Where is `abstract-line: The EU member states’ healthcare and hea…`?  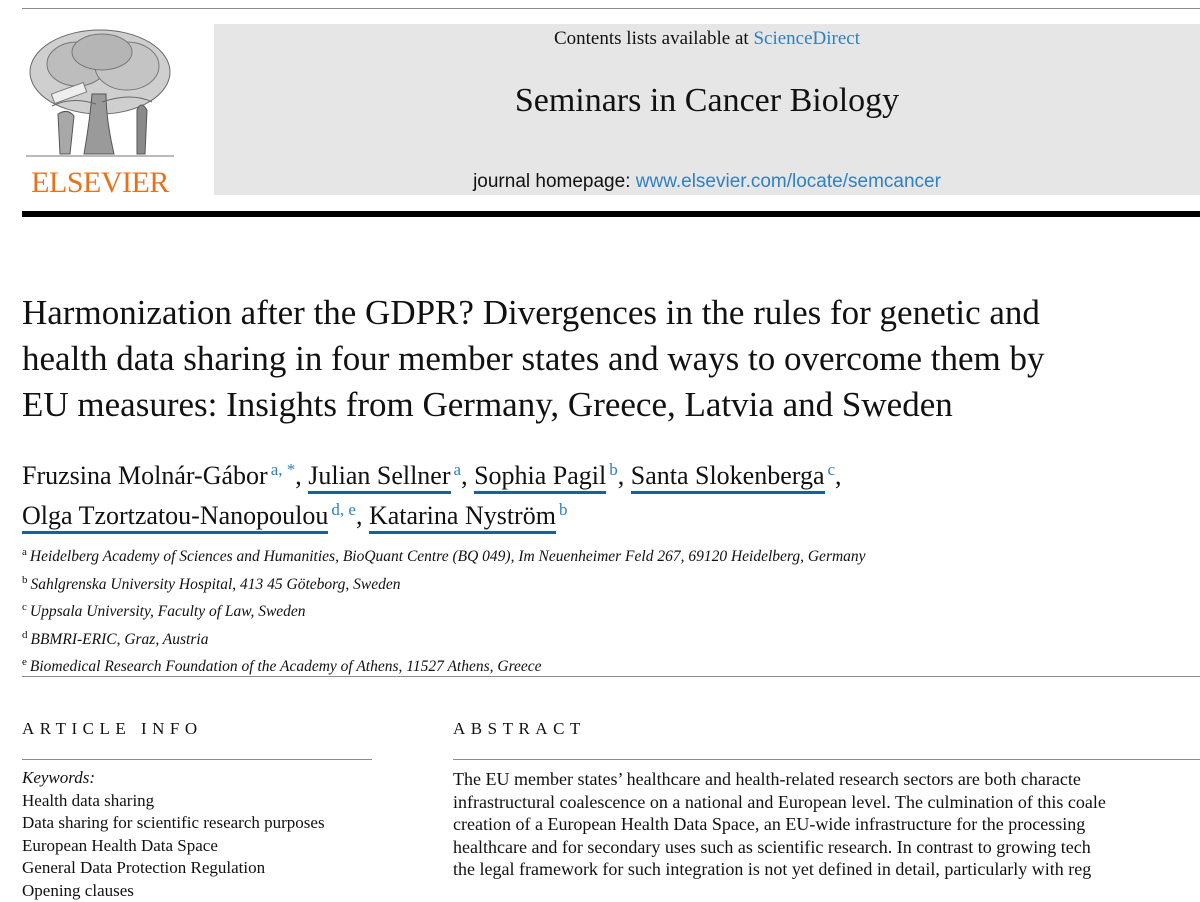
abstract-line: The EU member states’ healthcare and hea… is located at coordinates (826, 779).